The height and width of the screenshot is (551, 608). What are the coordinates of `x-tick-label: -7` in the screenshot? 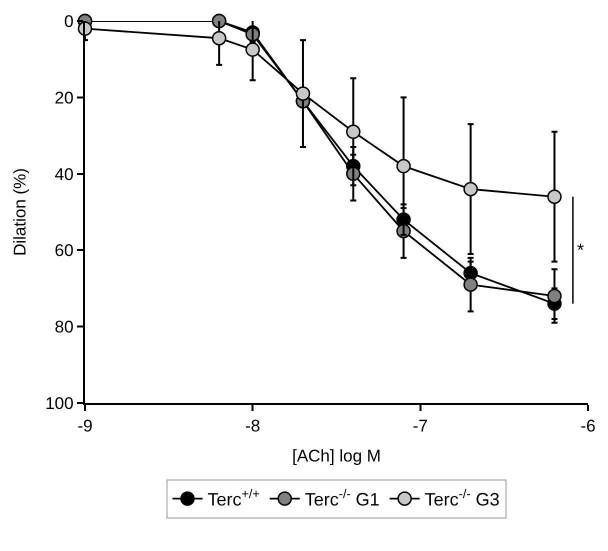 It's located at (420, 426).